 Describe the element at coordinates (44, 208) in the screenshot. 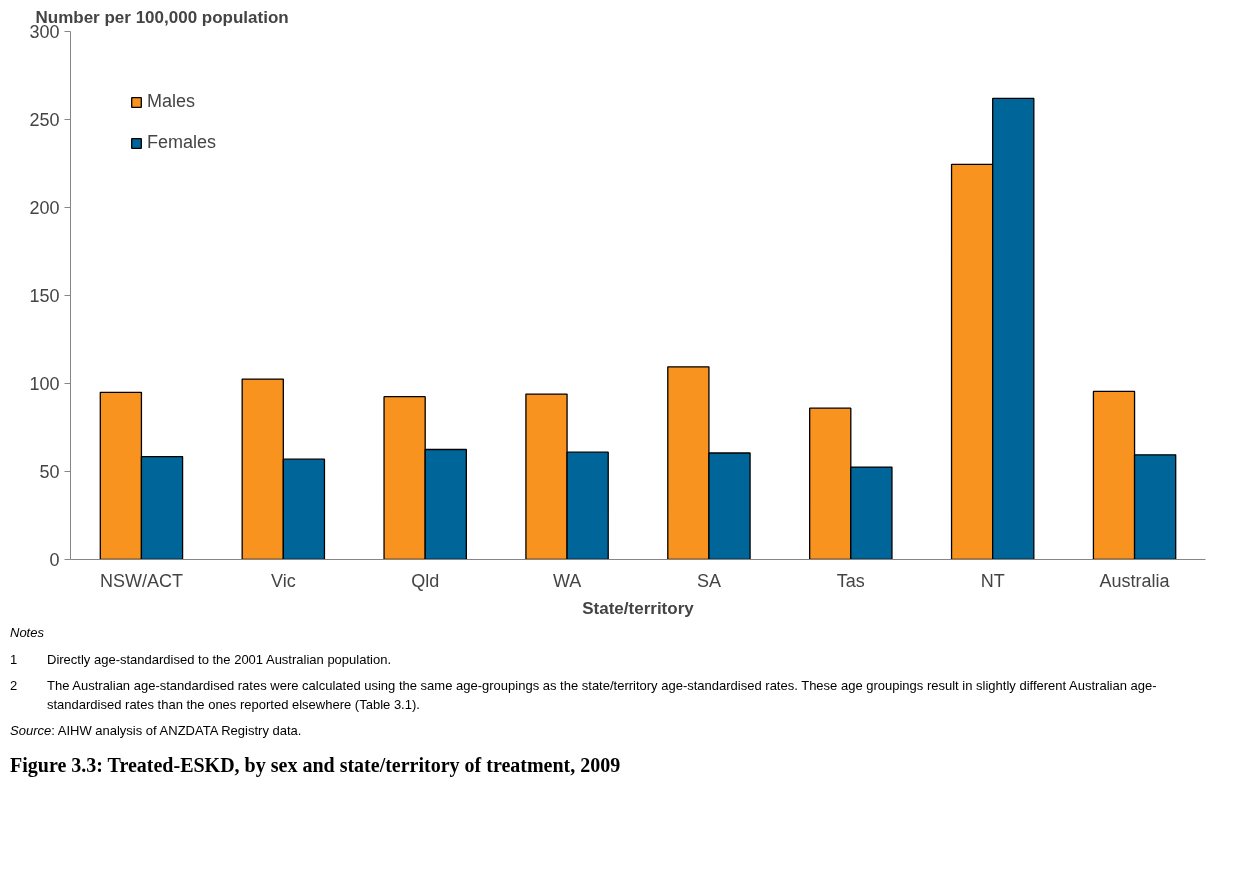

I see `y-tick-label: 200` at that location.